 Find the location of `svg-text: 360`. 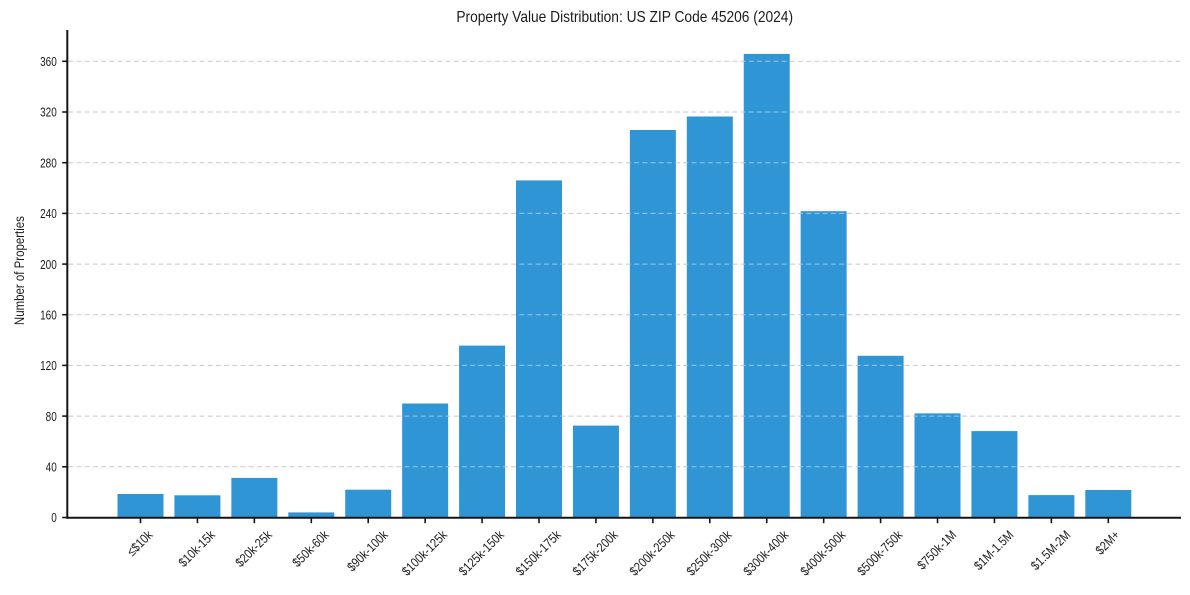

svg-text: 360 is located at coordinates (48, 62).